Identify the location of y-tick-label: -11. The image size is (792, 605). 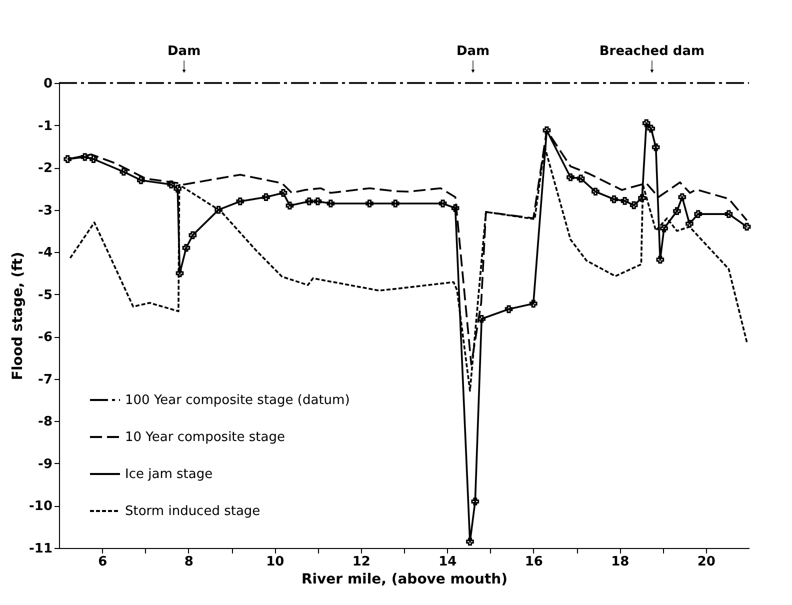
(40, 549).